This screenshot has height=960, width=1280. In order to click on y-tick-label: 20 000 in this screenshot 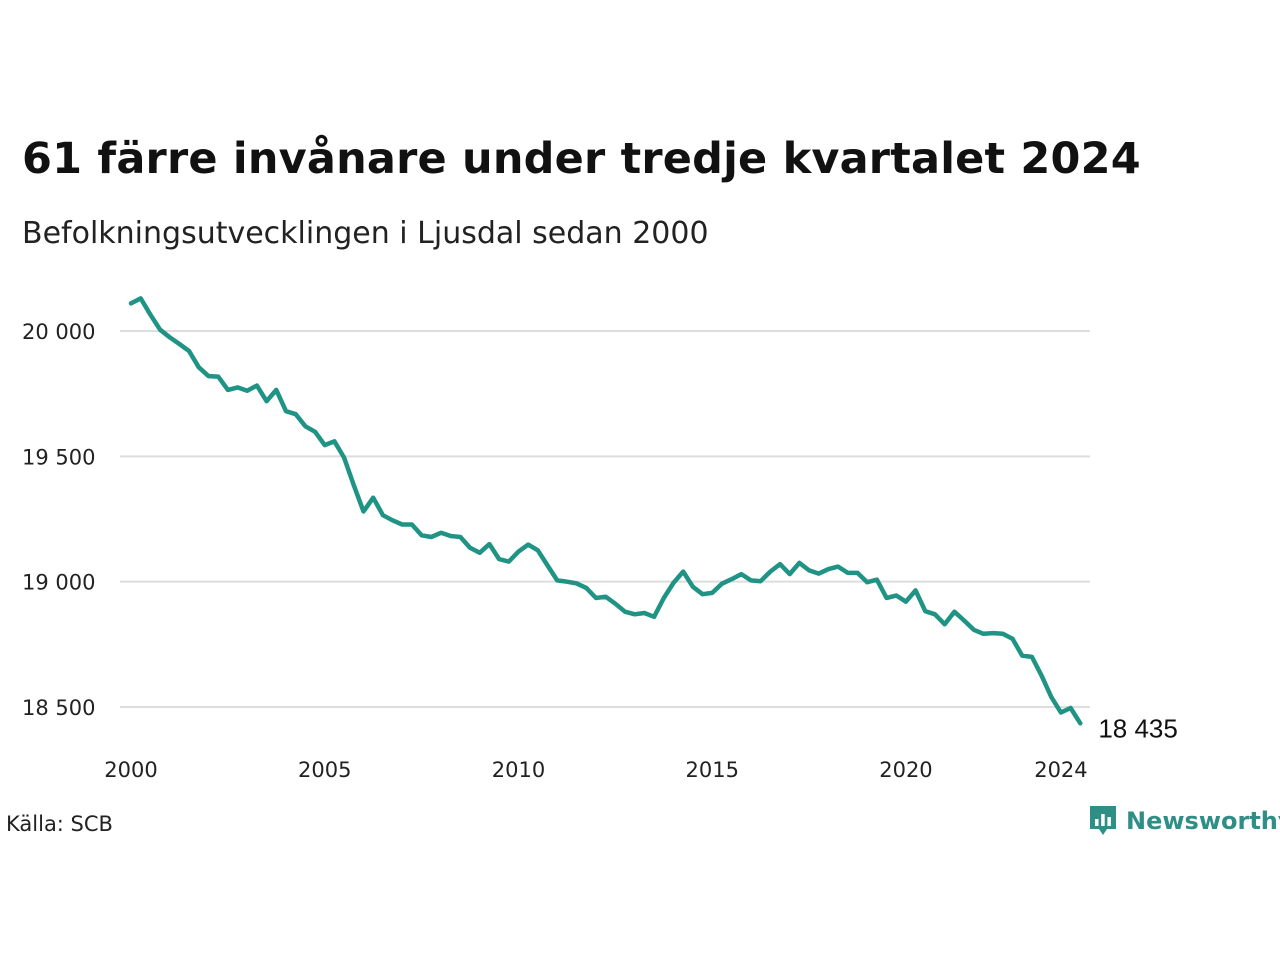, I will do `click(58, 332)`.